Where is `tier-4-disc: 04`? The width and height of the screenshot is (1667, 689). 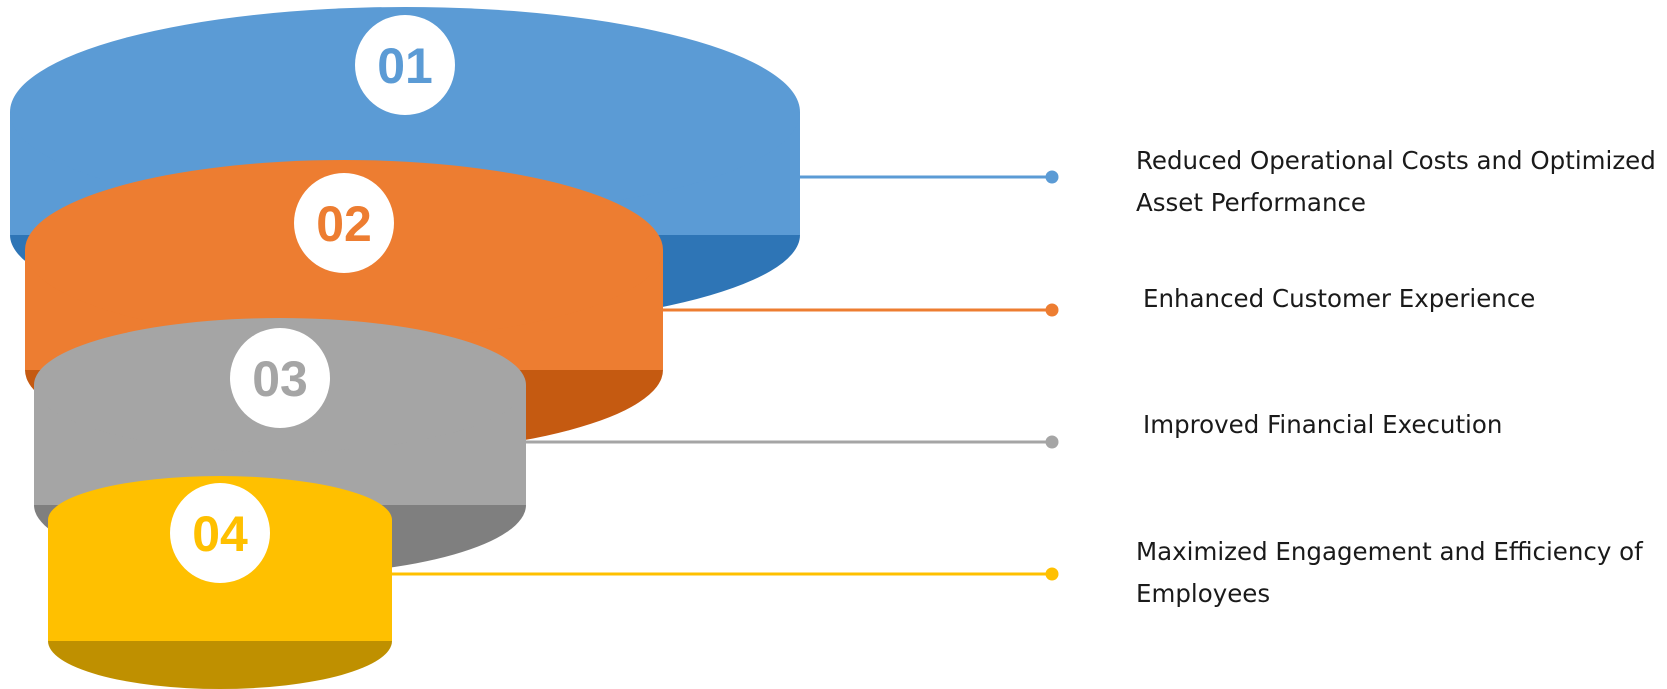
tier-4-disc: 04 is located at coordinates (220, 582).